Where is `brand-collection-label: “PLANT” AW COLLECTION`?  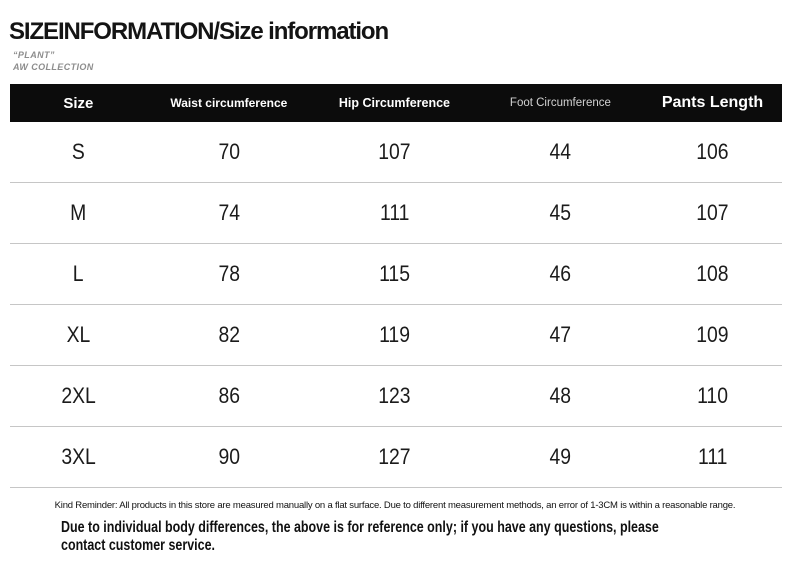 brand-collection-label: “PLANT” AW COLLECTION is located at coordinates (53, 61).